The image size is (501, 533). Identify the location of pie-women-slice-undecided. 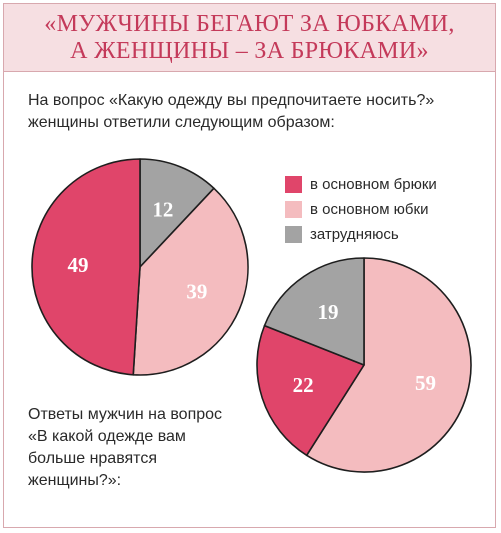
(177, 213).